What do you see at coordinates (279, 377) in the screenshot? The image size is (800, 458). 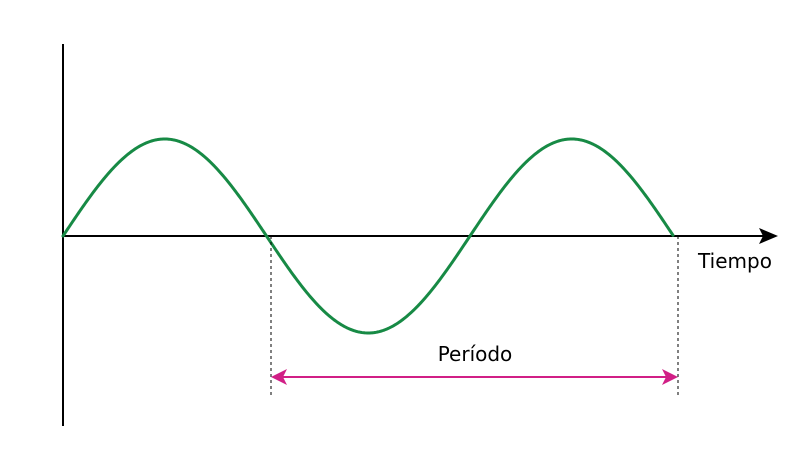 I see `period-arrow-left-head` at bounding box center [279, 377].